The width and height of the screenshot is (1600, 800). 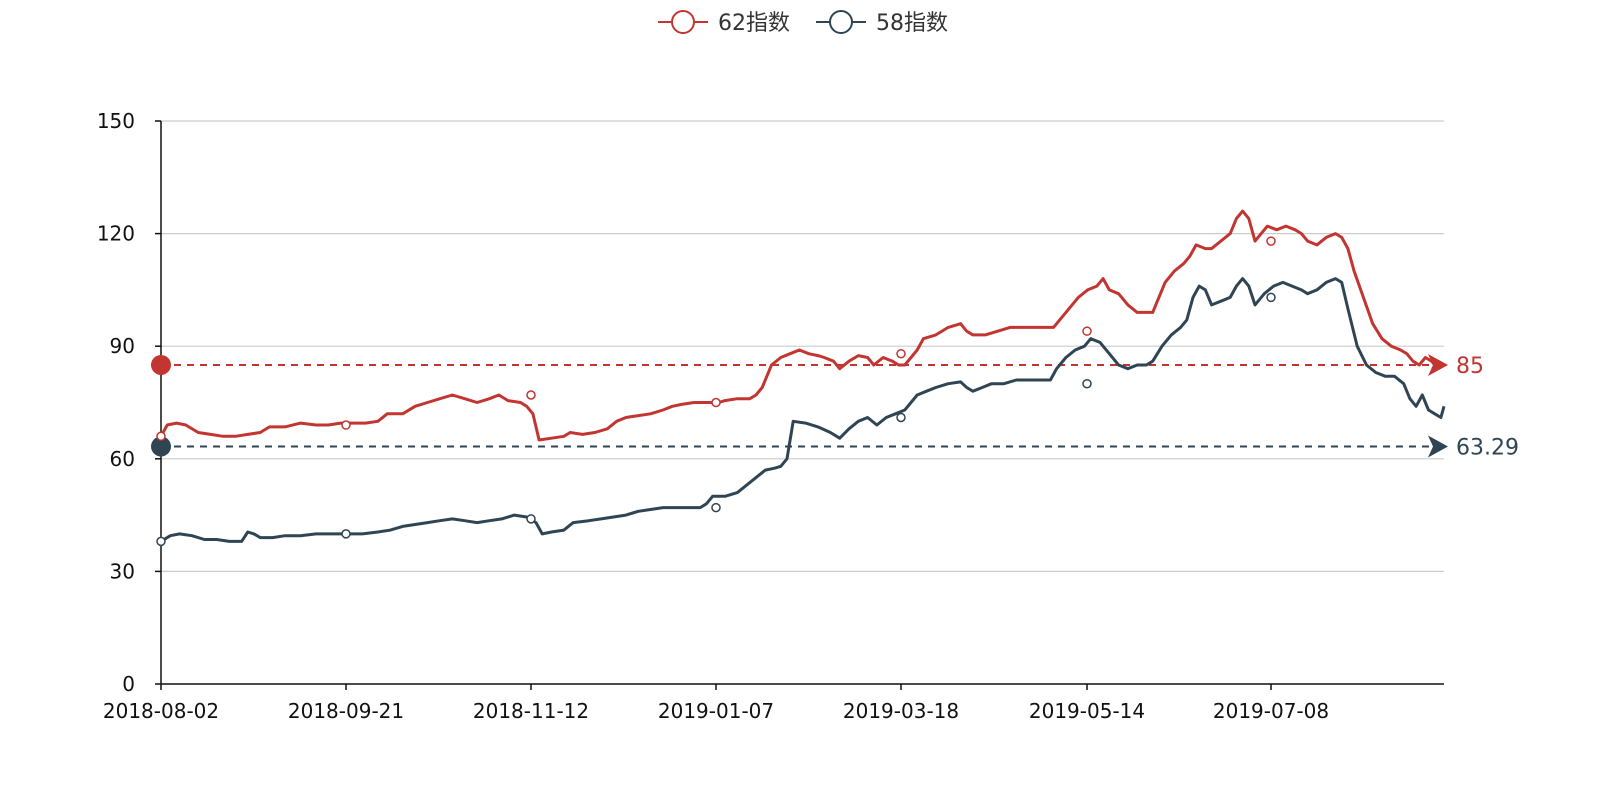 I want to click on legend-item-2: 58指数, so click(x=882, y=23).